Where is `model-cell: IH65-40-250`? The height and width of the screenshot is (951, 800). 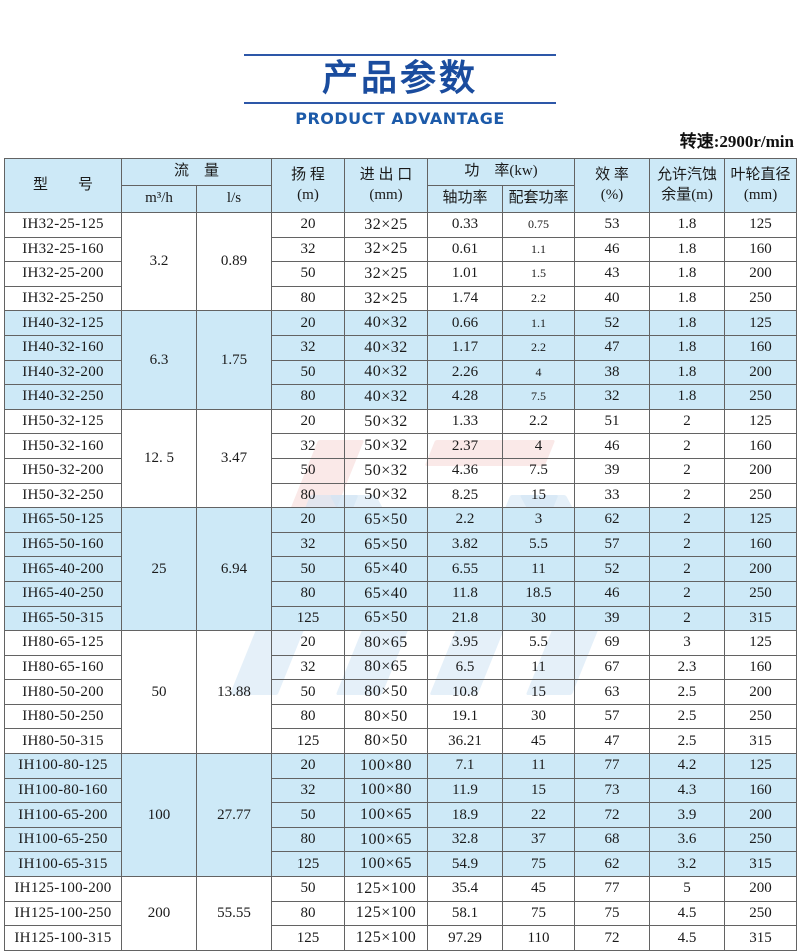
model-cell: IH65-40-250 is located at coordinates (63, 593).